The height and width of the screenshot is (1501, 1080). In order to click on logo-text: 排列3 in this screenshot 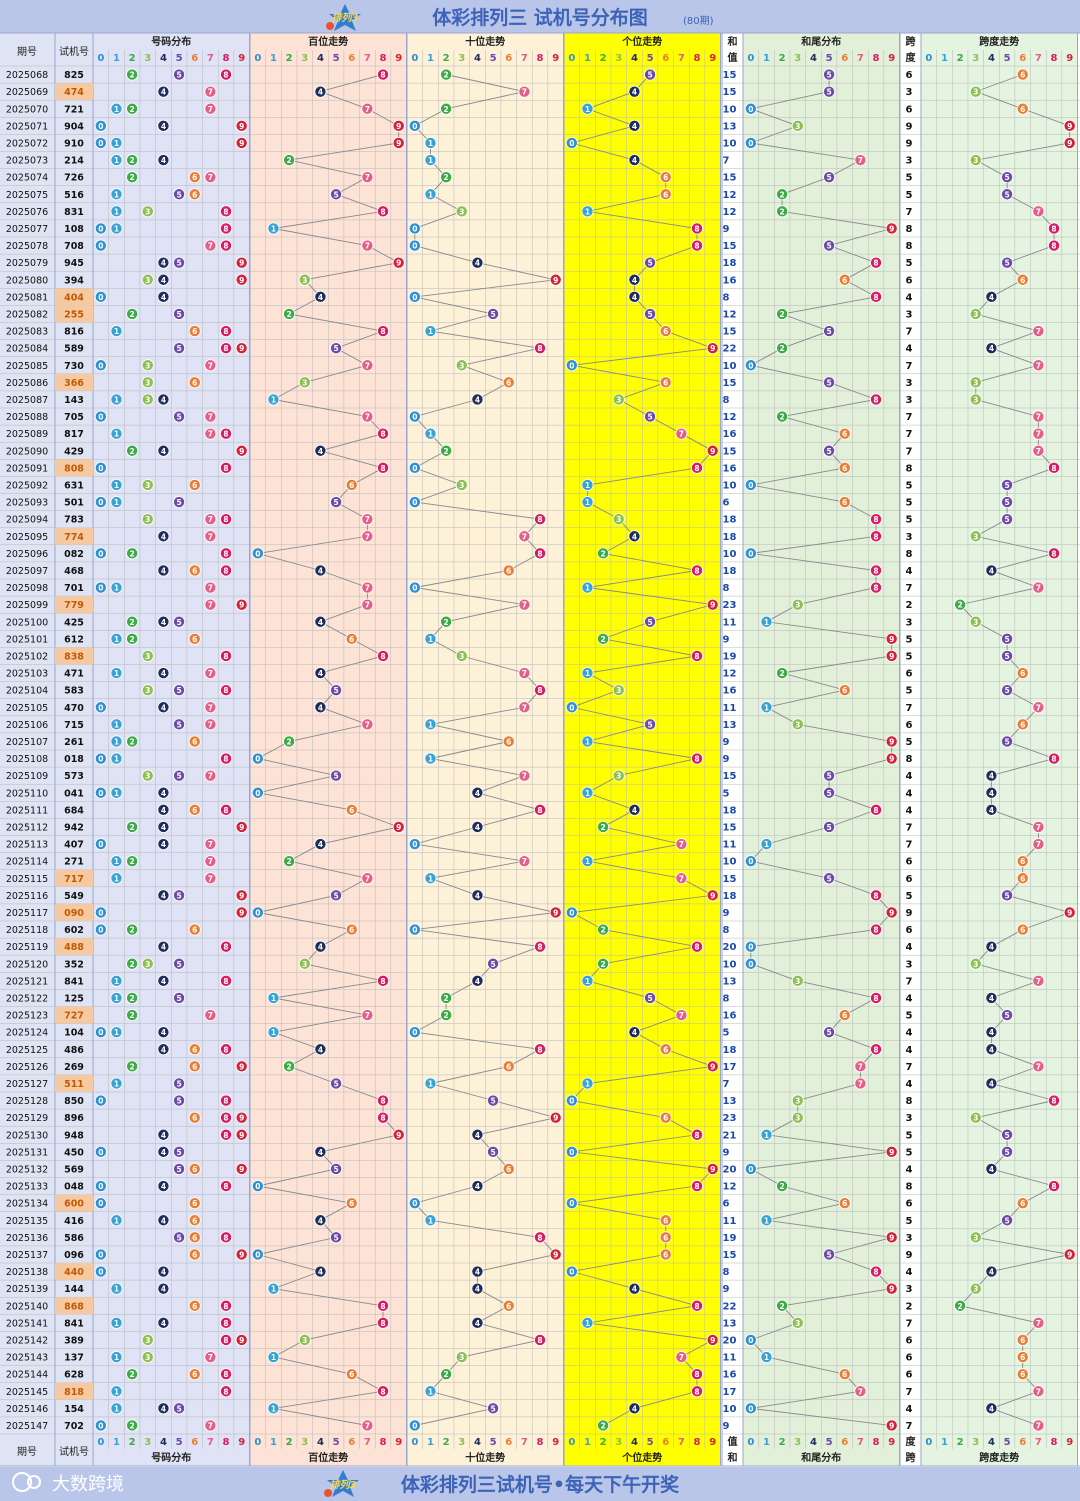, I will do `click(345, 18)`.